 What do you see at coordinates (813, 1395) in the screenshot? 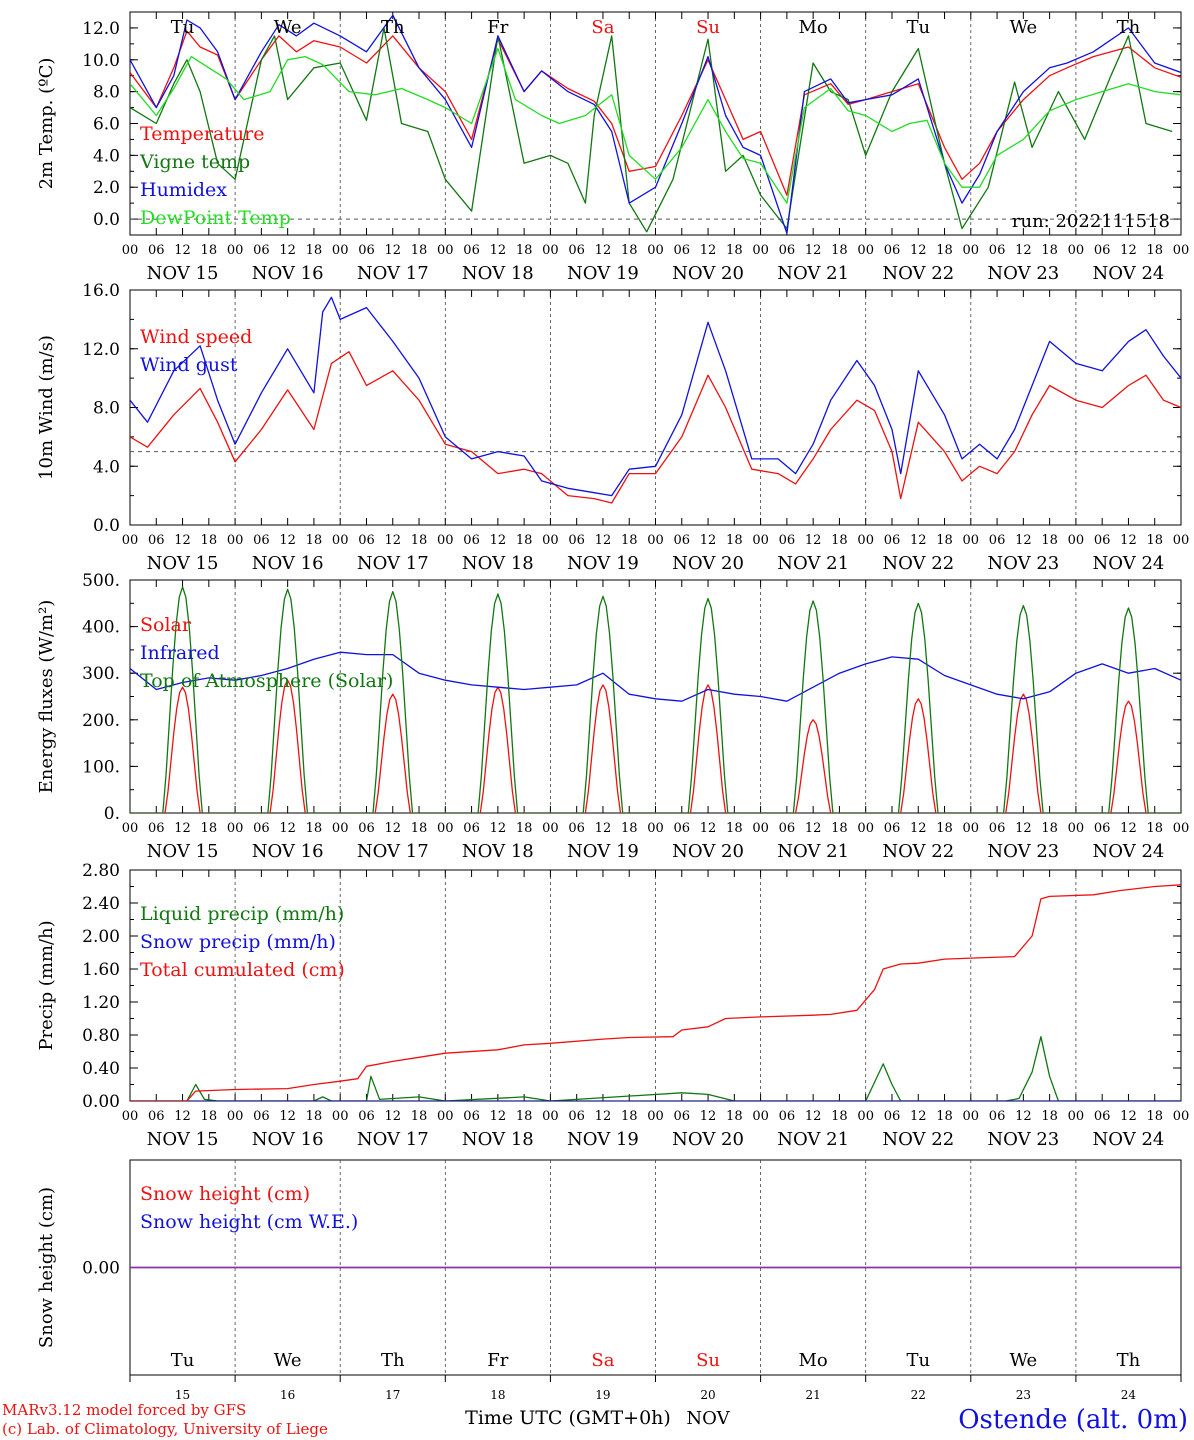
I see `day-number: 21` at bounding box center [813, 1395].